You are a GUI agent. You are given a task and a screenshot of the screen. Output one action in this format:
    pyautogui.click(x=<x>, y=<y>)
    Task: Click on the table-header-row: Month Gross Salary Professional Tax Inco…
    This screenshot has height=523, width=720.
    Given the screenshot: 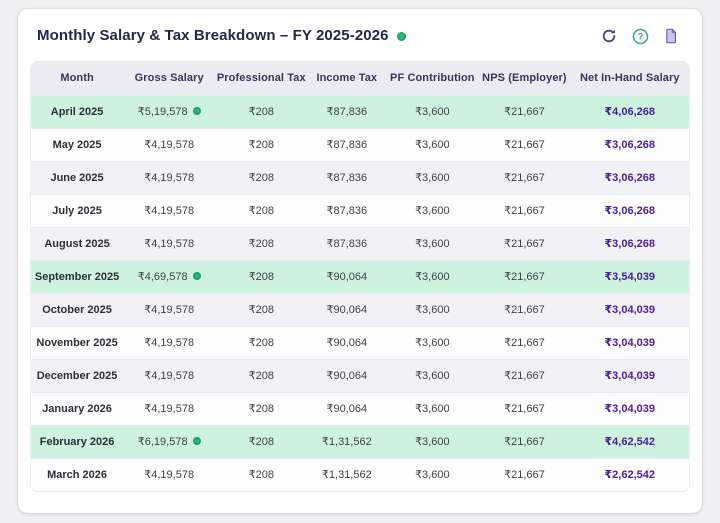 What is the action you would take?
    pyautogui.click(x=360, y=78)
    